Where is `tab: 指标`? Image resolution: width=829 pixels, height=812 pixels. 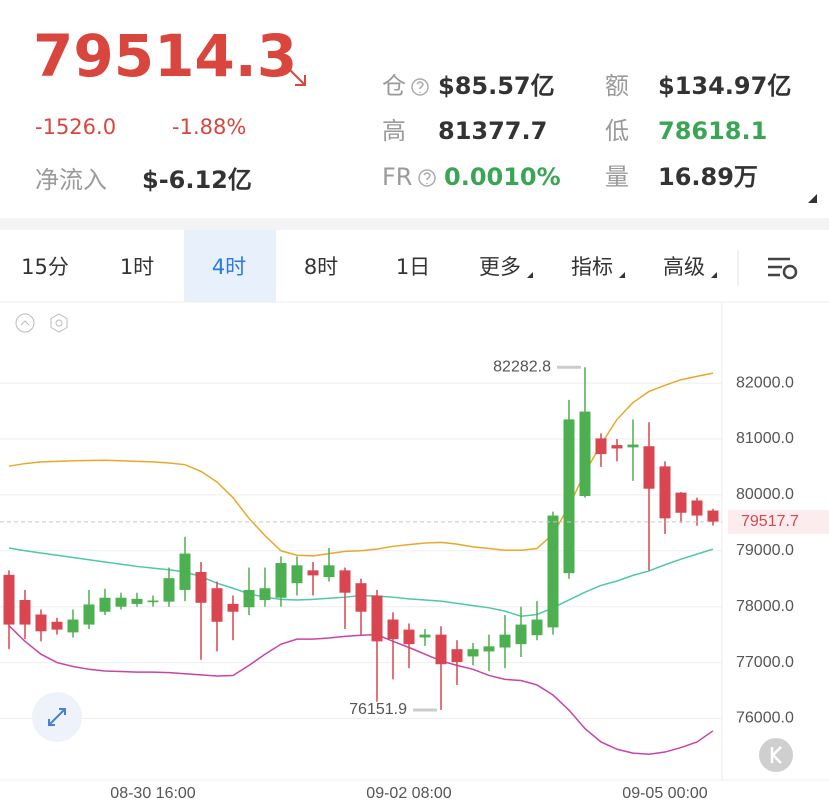
tab: 指标 is located at coordinates (592, 267).